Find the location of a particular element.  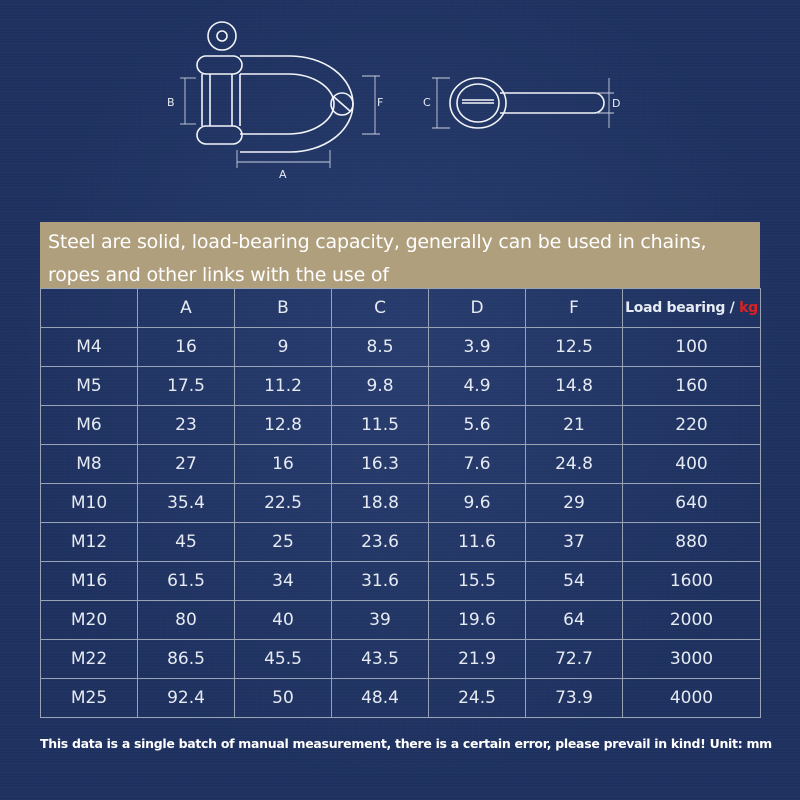

size-cell: M8 is located at coordinates (89, 464).